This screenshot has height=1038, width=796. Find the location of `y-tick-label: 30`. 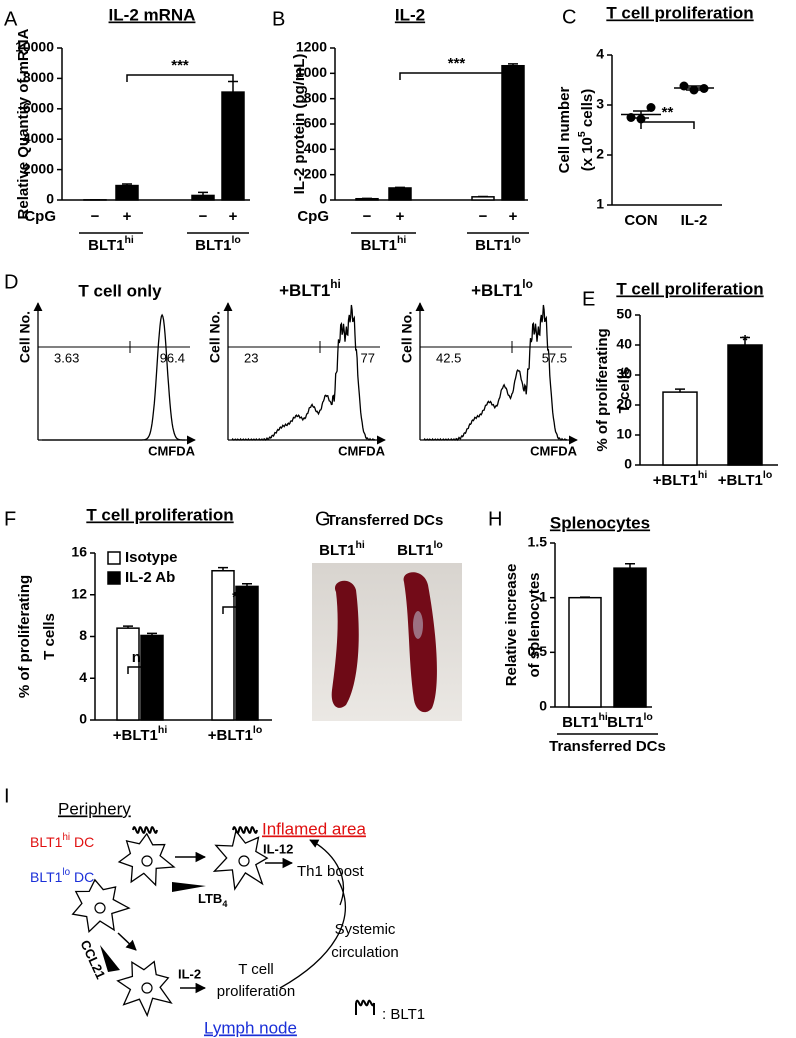

y-tick-label: 30 is located at coordinates (624, 374).